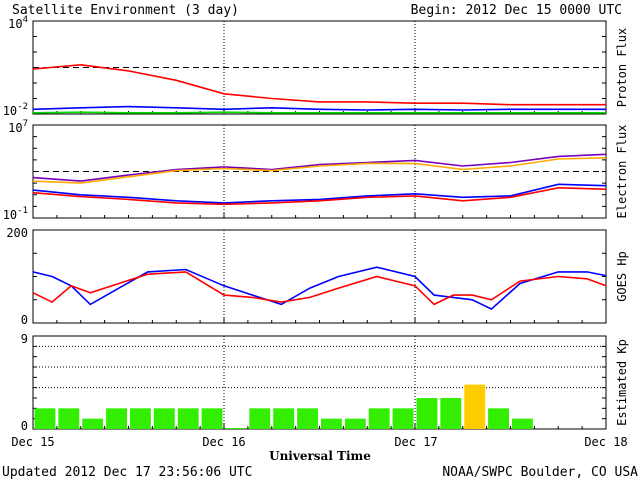  What do you see at coordinates (622, 382) in the screenshot?
I see `y-axis-label: Estimated Kp` at bounding box center [622, 382].